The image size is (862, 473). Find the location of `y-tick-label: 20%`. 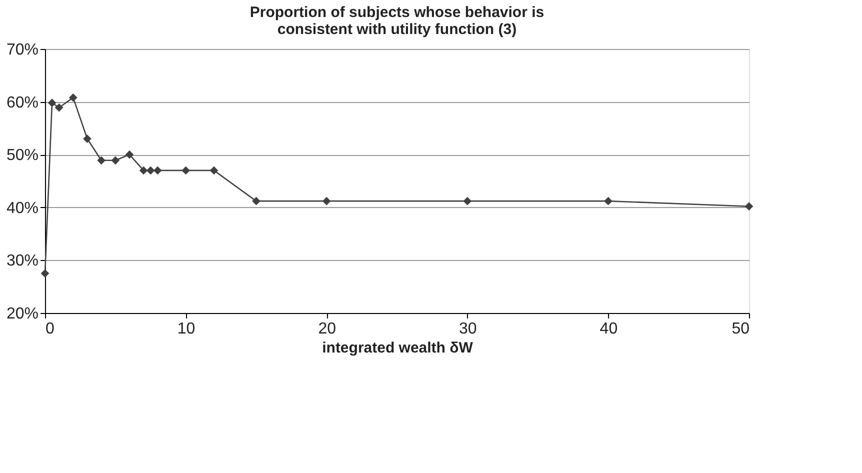

y-tick-label: 20% is located at coordinates (22, 314).